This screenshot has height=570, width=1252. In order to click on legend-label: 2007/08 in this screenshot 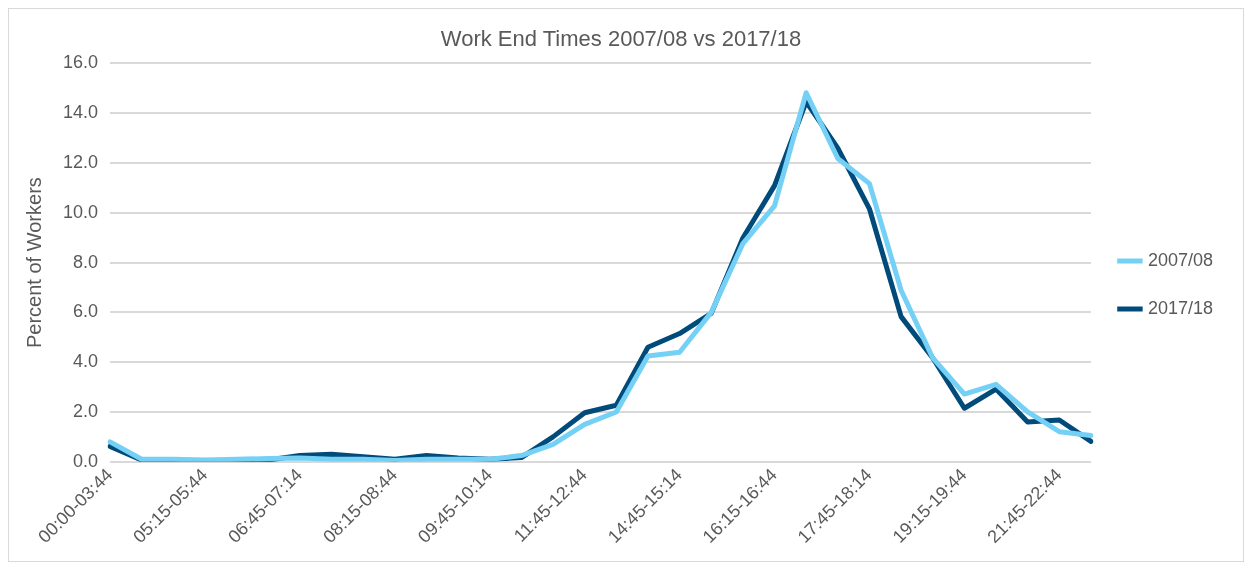, I will do `click(1180, 259)`.